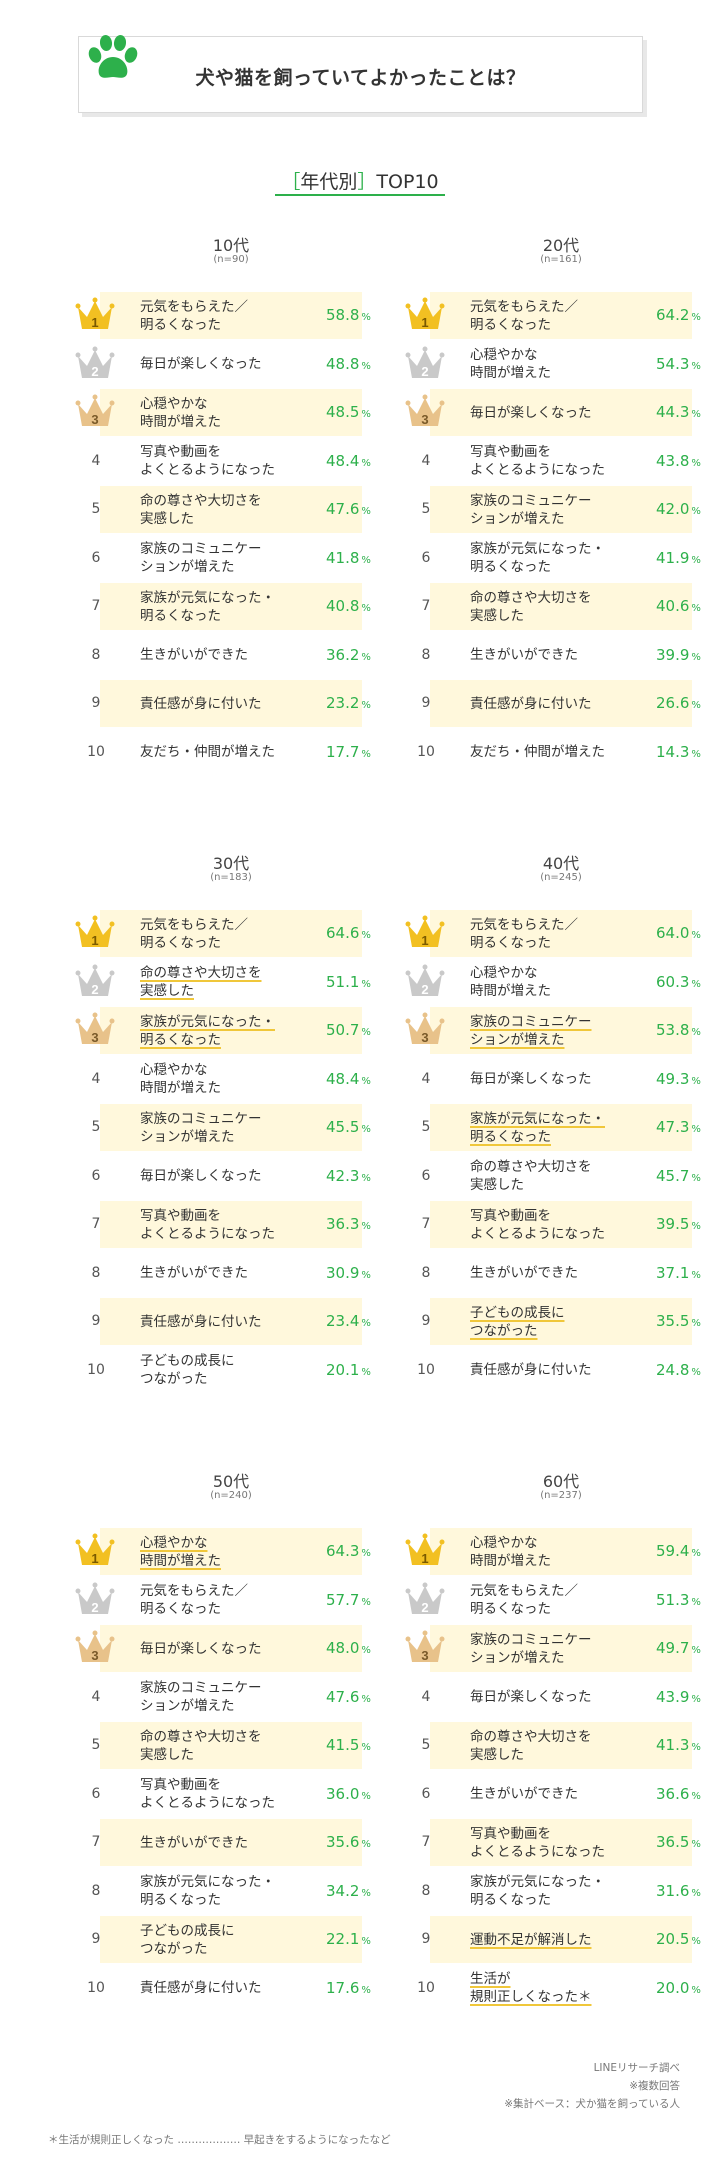 Image resolution: width=720 pixels, height=2175 pixels. I want to click on ranking-row: 5 命の尊さや大切さを 実感した 41.5%, so click(205, 1745).